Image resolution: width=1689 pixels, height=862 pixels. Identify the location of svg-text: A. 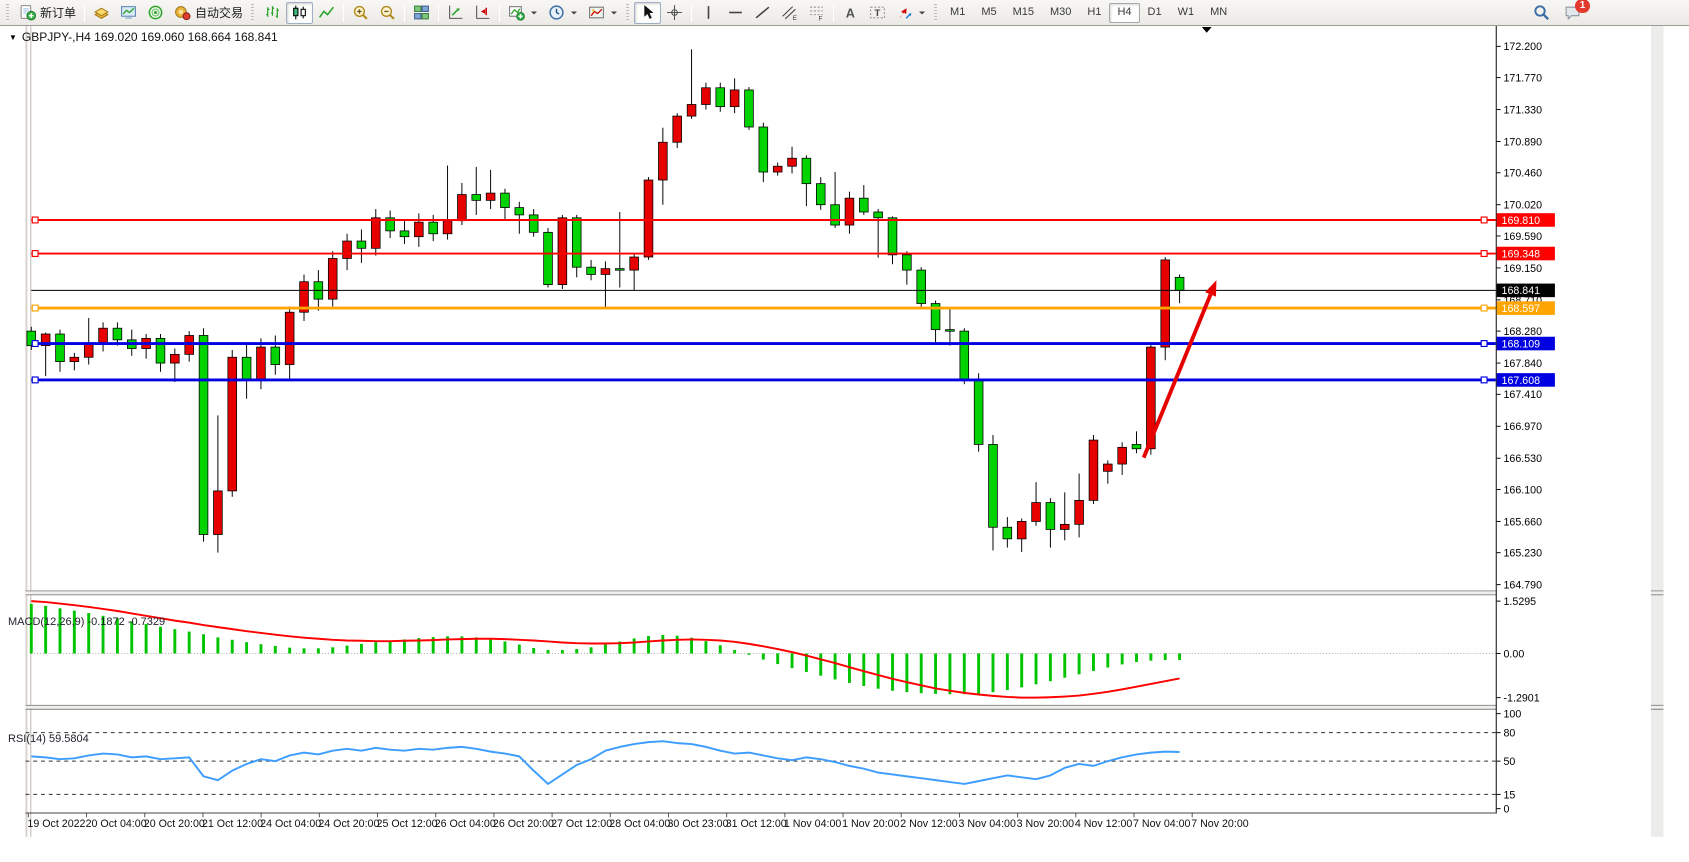
(850, 12).